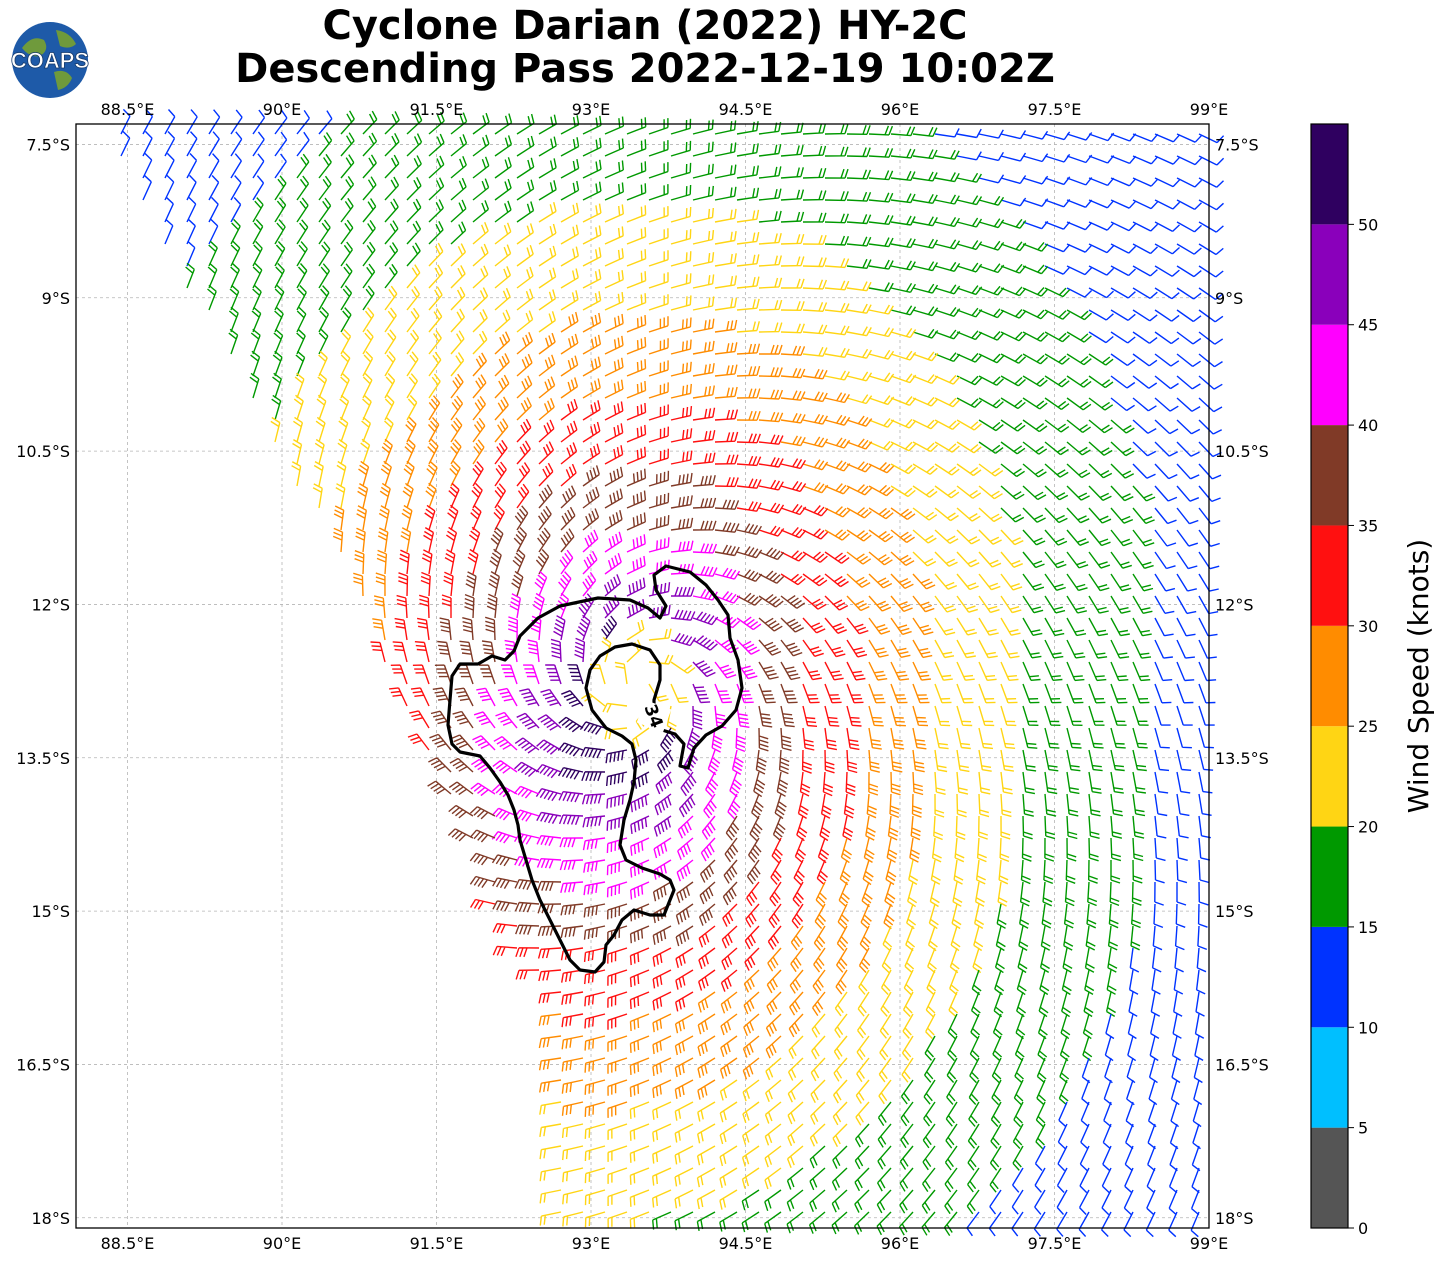 The image size is (1447, 1264). Describe the element at coordinates (1229, 298) in the screenshot. I see `lat-tick-label-right: 9°S` at that location.